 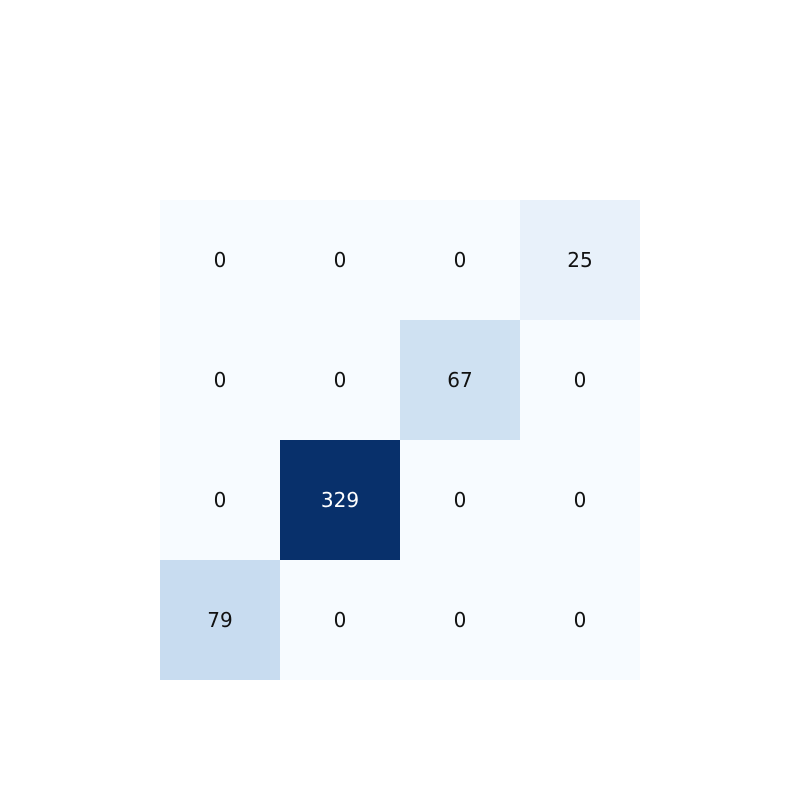 I want to click on heatmap-cell-label-r3-c1: 0, so click(x=340, y=620).